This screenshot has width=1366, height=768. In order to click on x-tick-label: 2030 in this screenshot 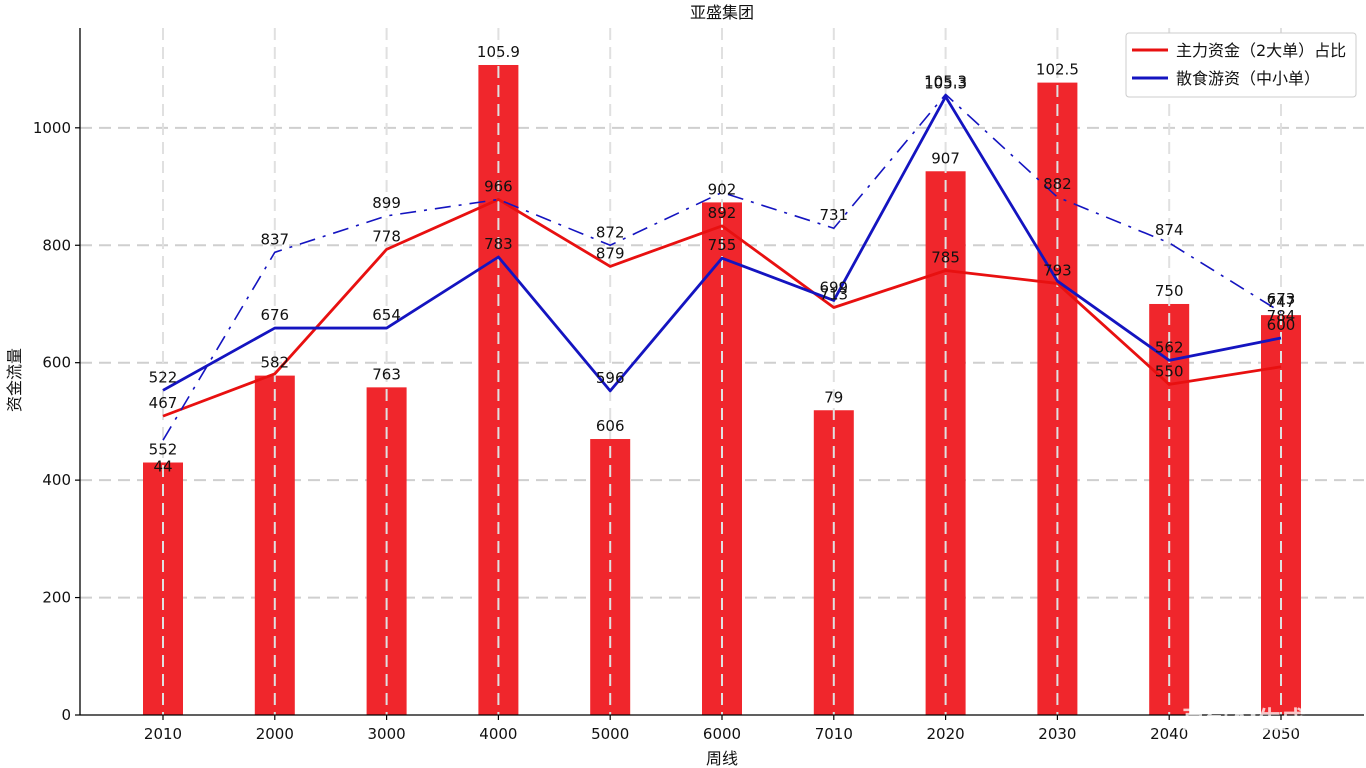, I will do `click(1057, 734)`.